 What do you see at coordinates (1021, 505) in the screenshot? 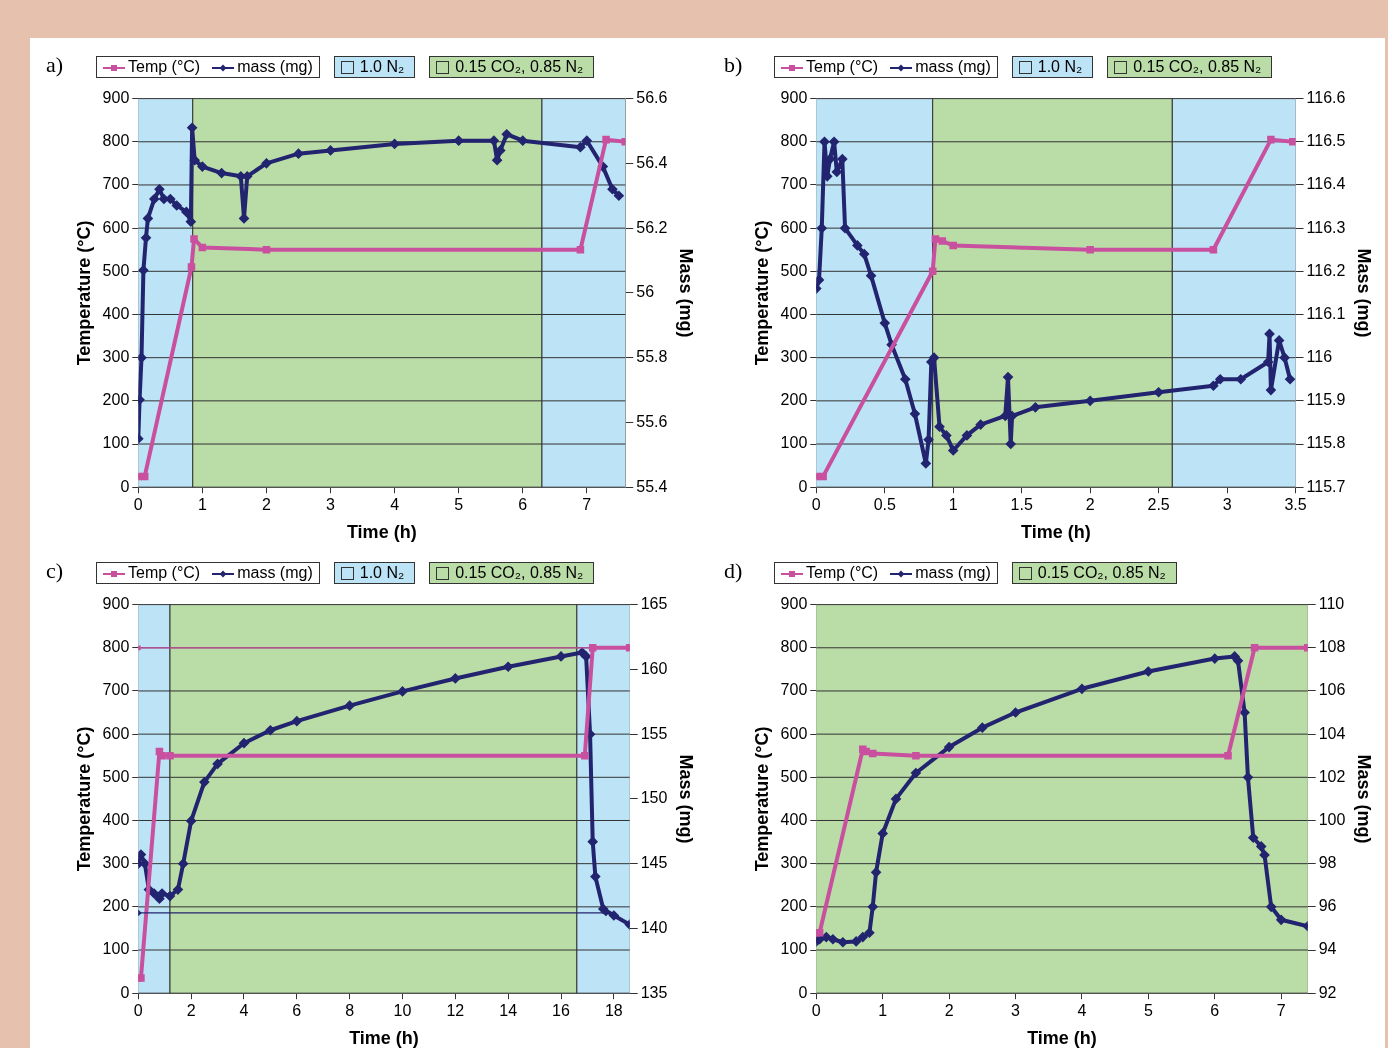
I see `x-tick-label: 1.5` at bounding box center [1021, 505].